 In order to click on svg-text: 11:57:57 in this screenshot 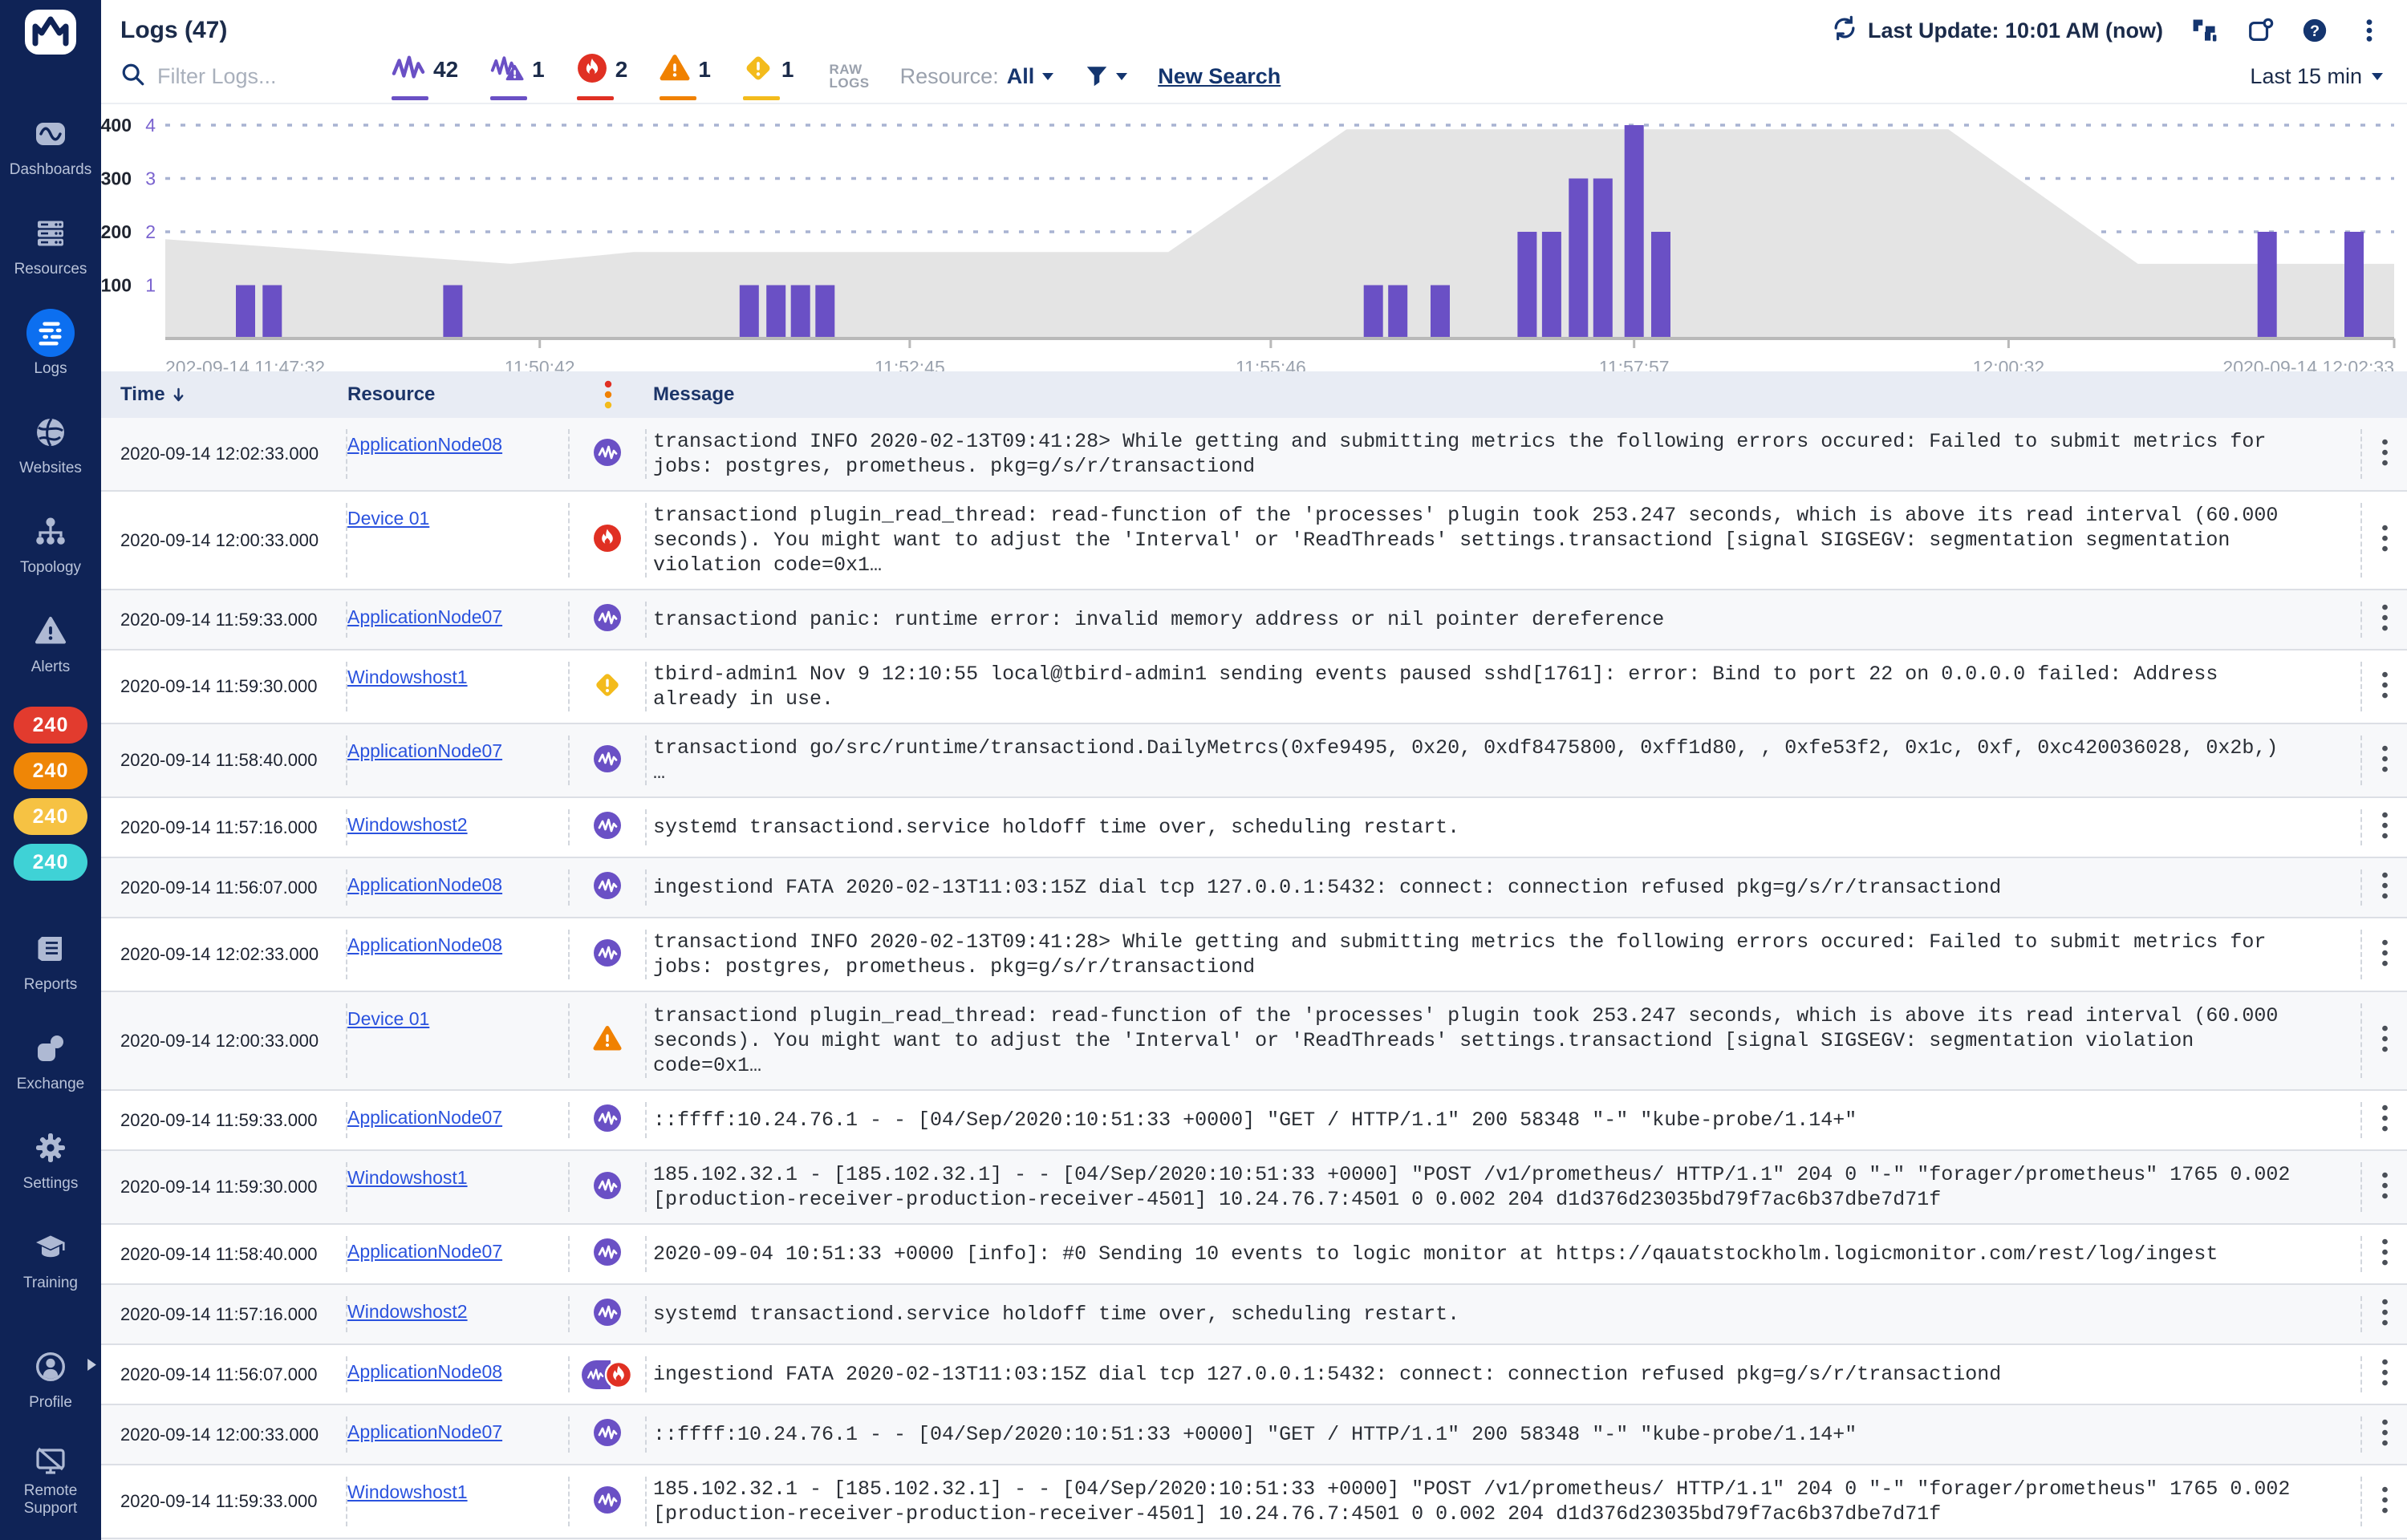, I will do `click(1635, 364)`.